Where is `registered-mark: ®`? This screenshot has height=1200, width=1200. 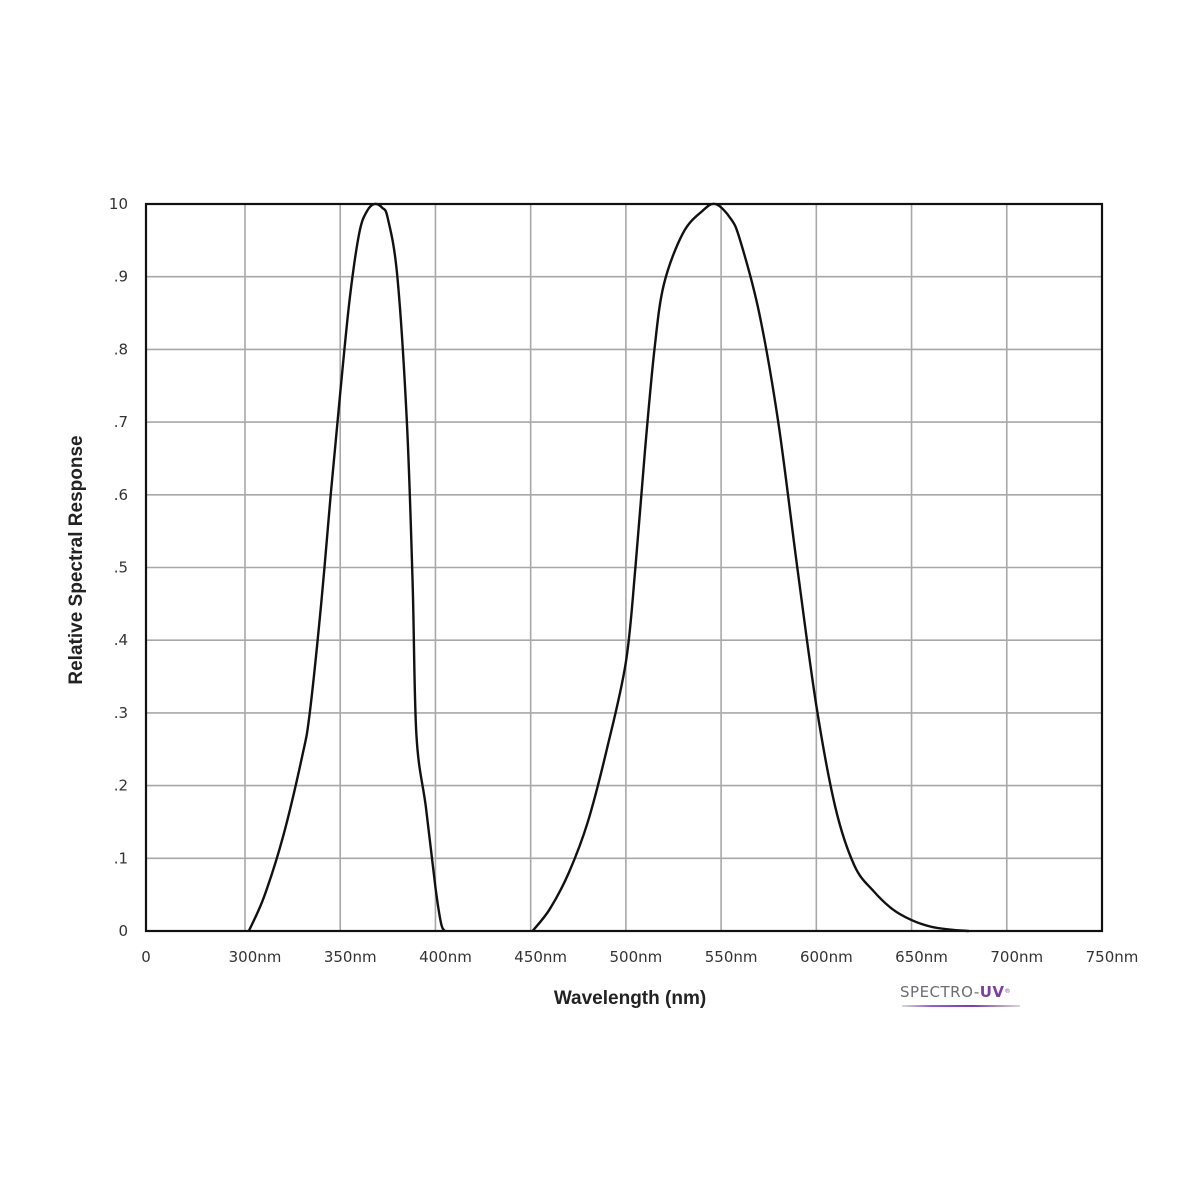 registered-mark: ® is located at coordinates (1008, 991).